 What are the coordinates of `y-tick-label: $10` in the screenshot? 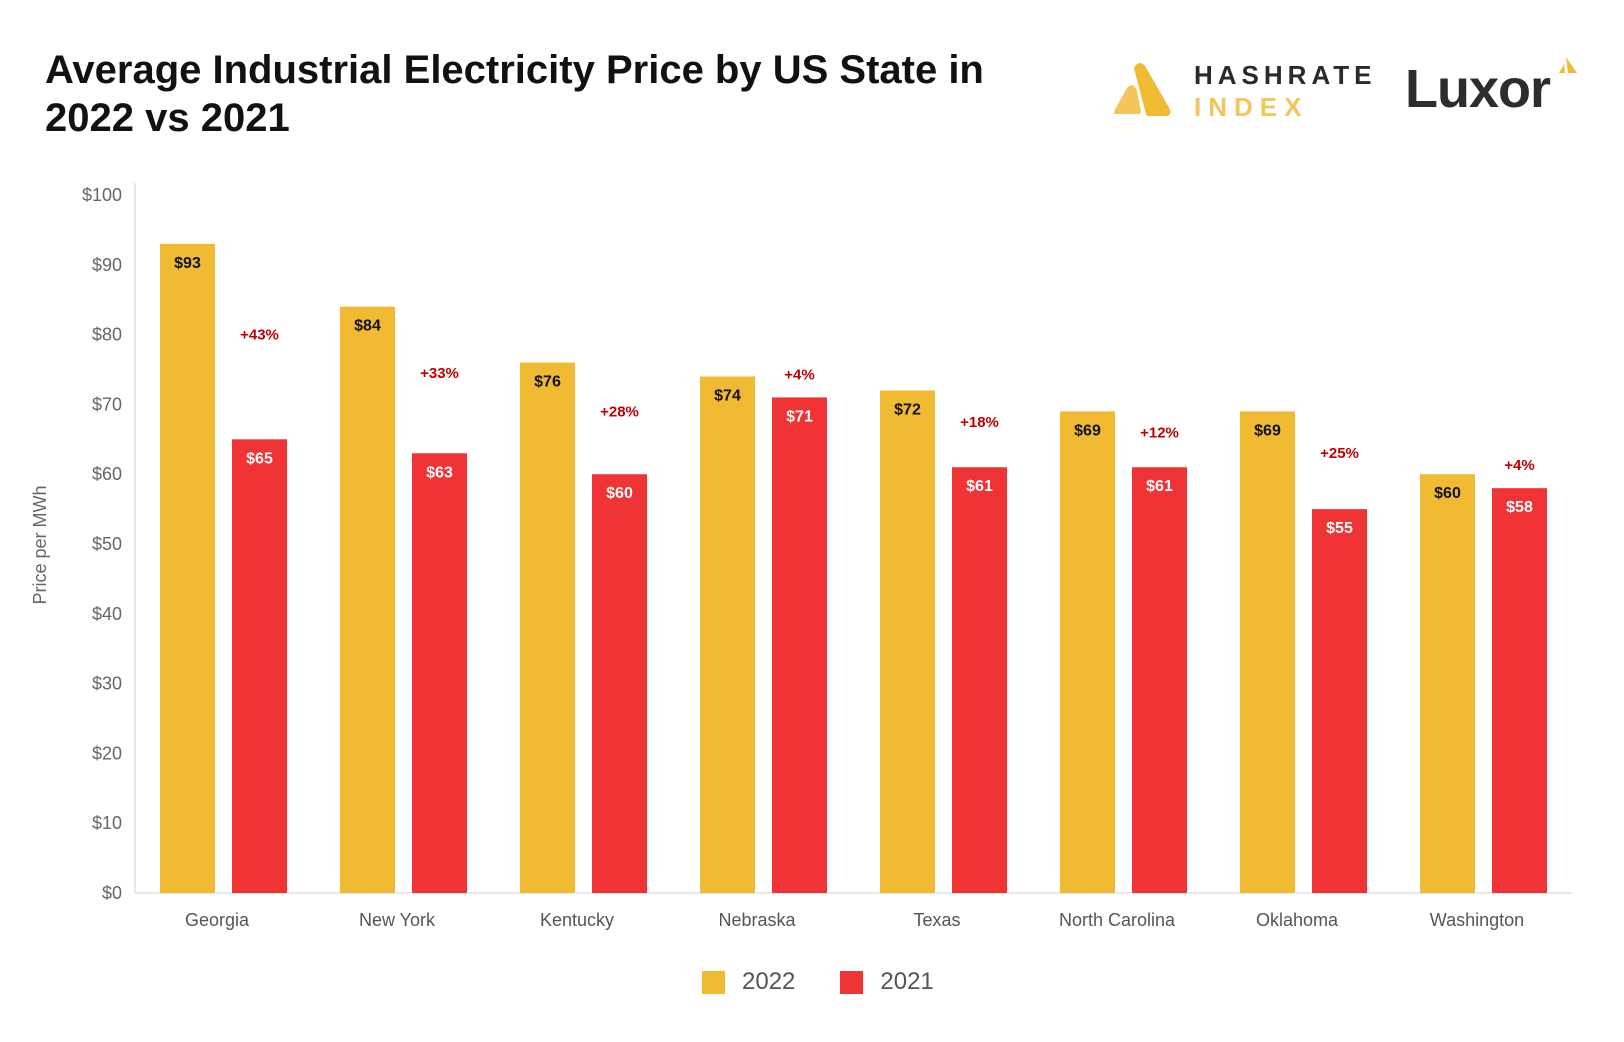 It's located at (107, 823).